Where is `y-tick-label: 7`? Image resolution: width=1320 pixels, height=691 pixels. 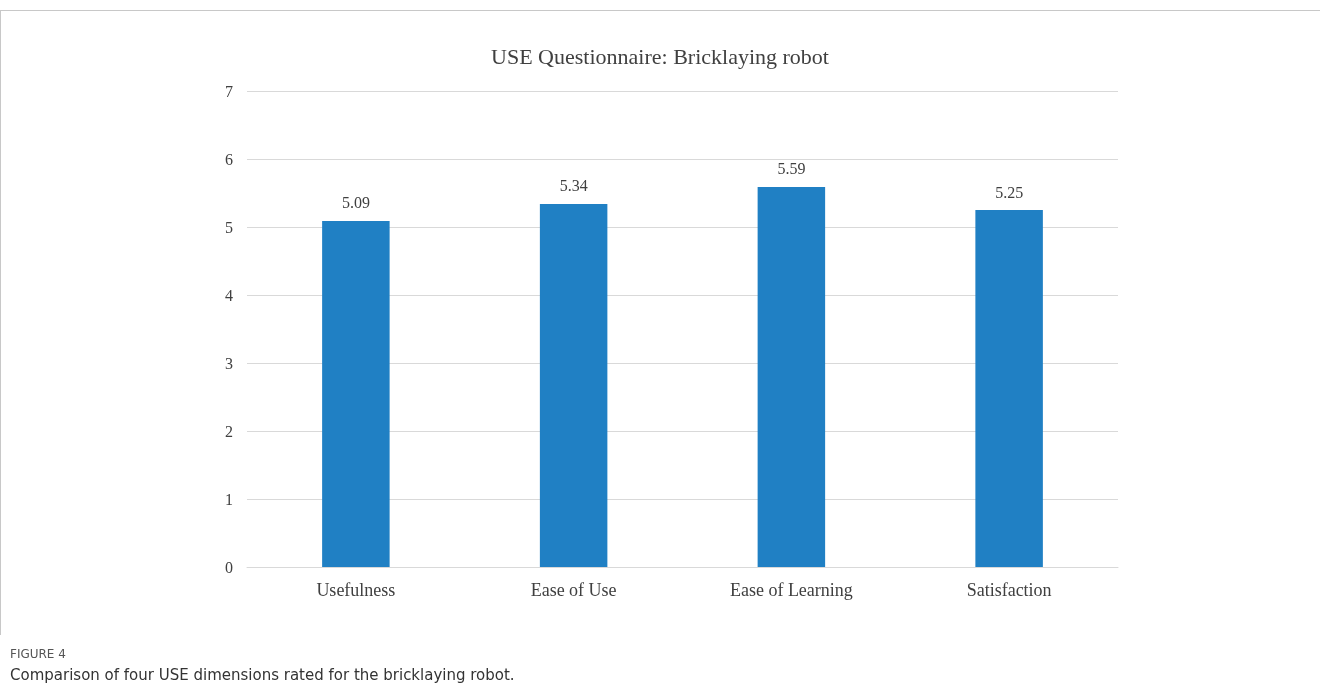 y-tick-label: 7 is located at coordinates (229, 91).